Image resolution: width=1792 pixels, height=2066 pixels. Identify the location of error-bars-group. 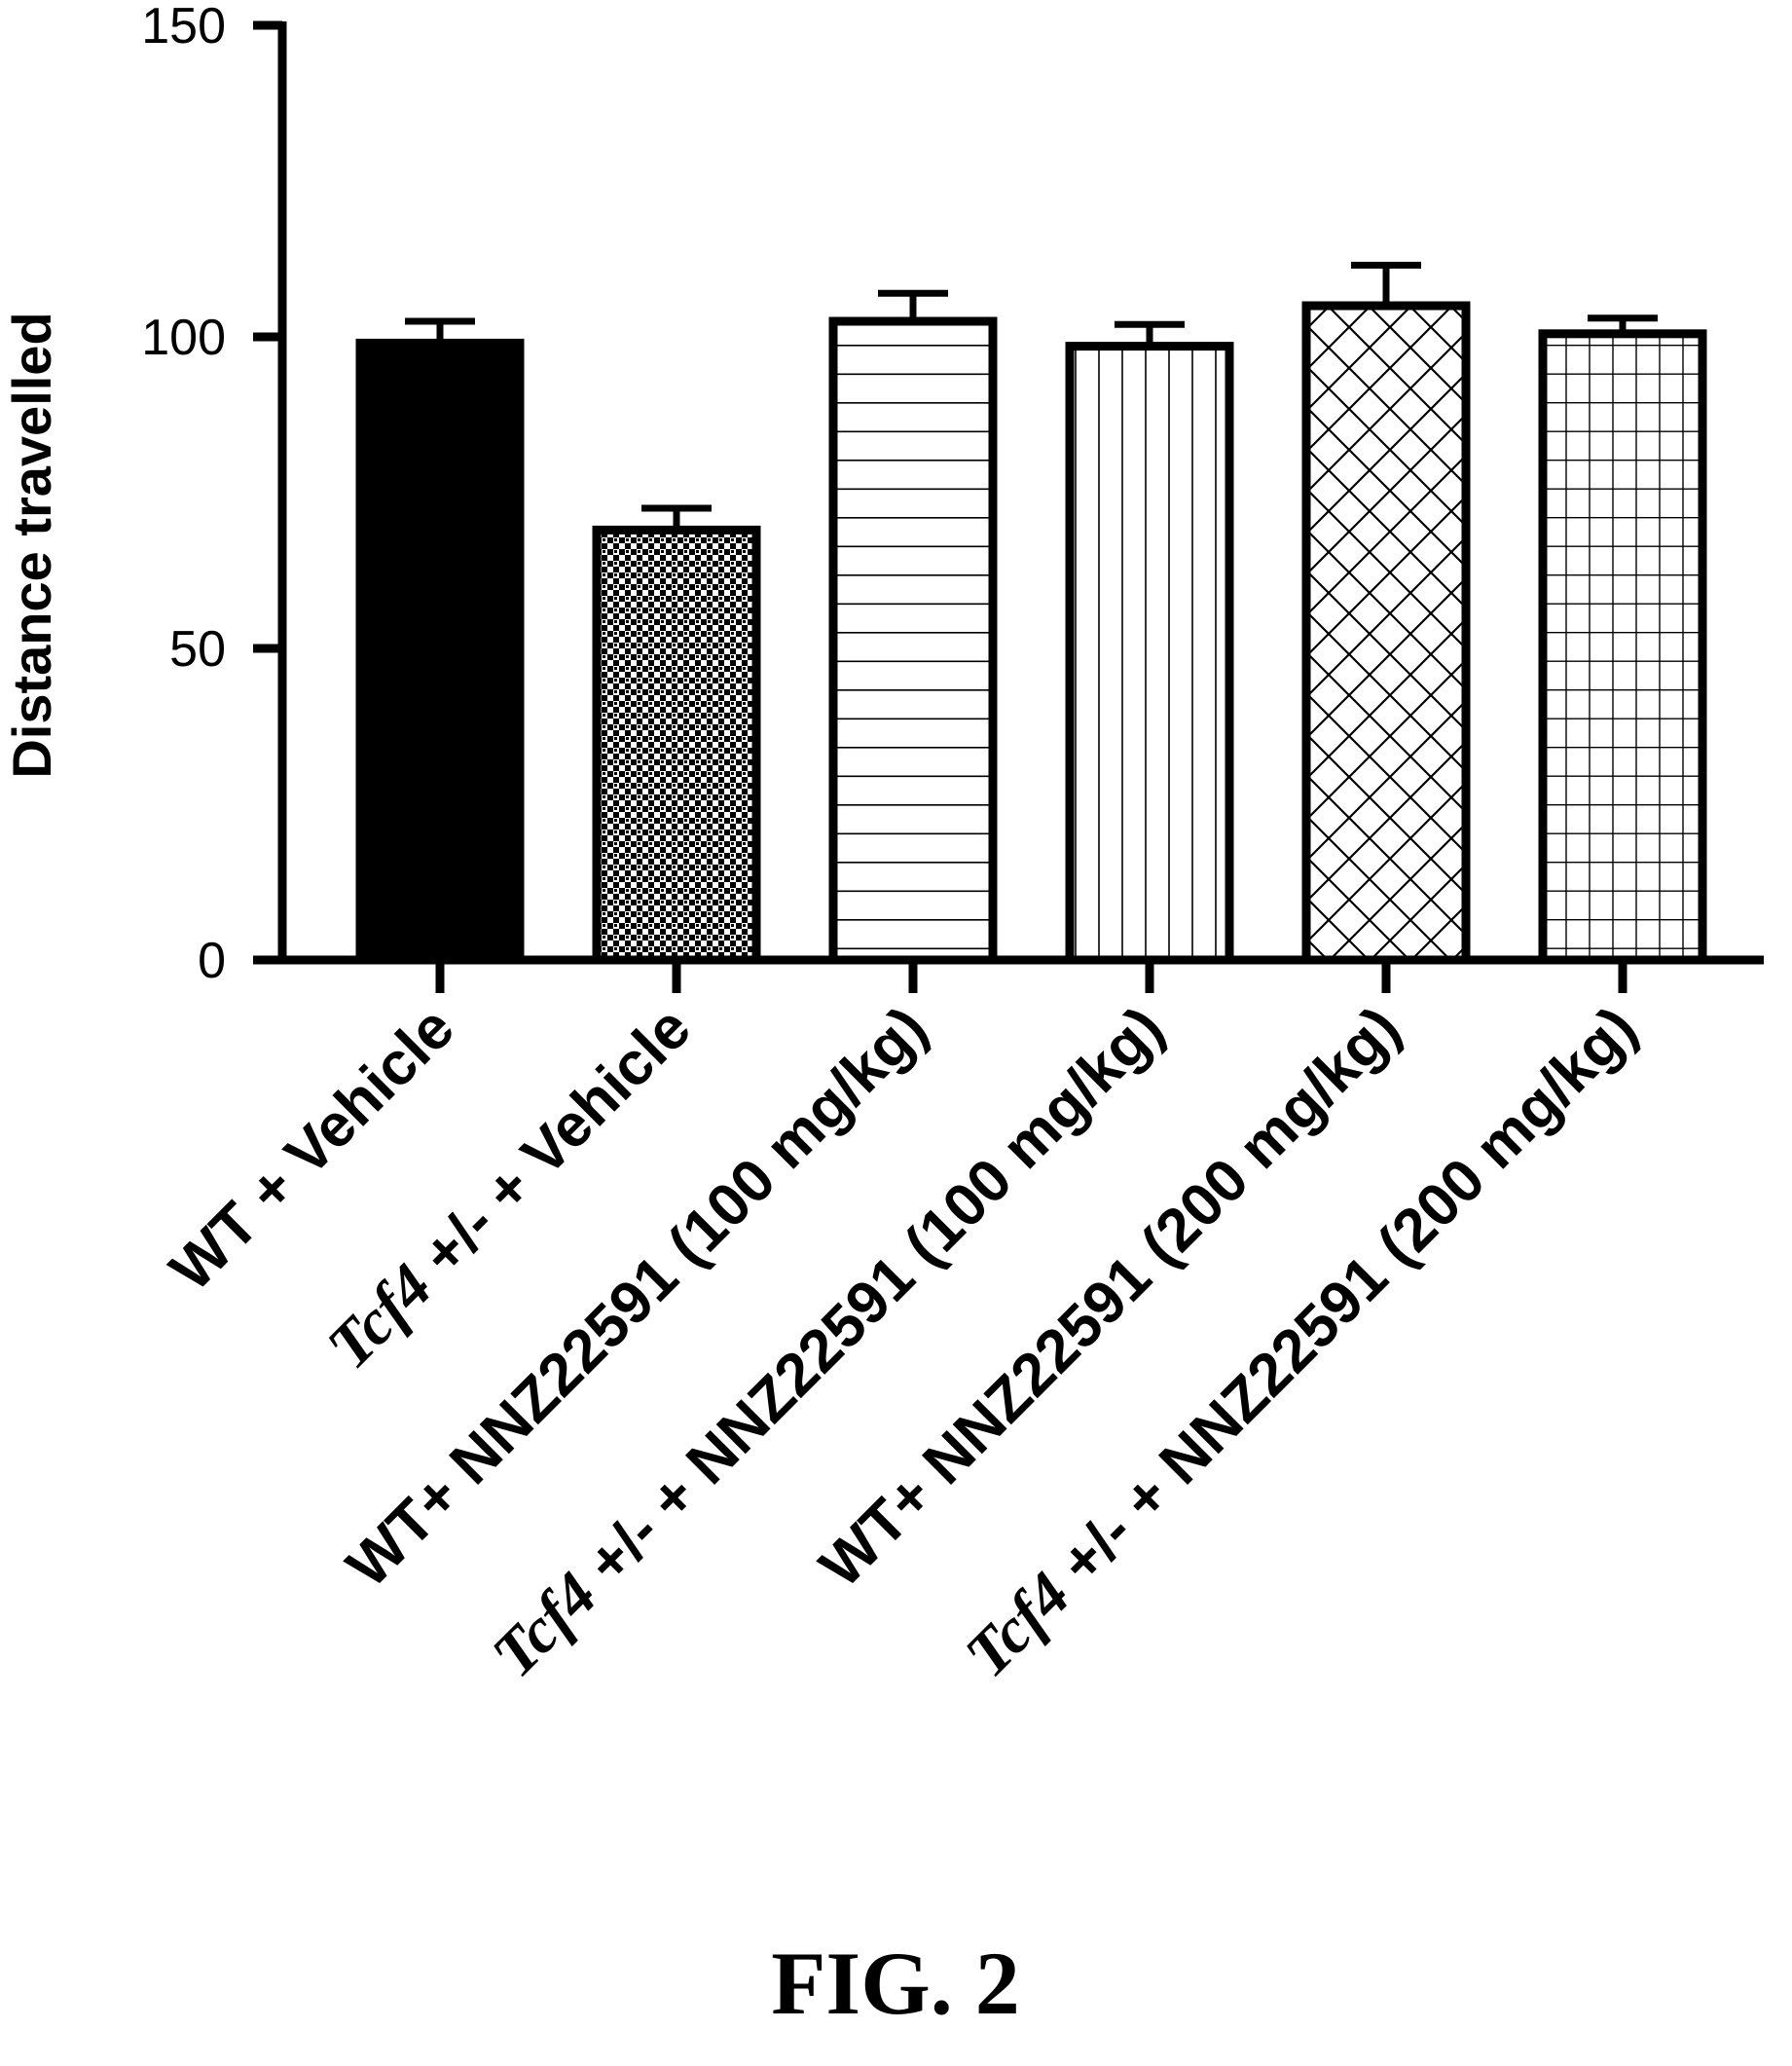
(1031, 396).